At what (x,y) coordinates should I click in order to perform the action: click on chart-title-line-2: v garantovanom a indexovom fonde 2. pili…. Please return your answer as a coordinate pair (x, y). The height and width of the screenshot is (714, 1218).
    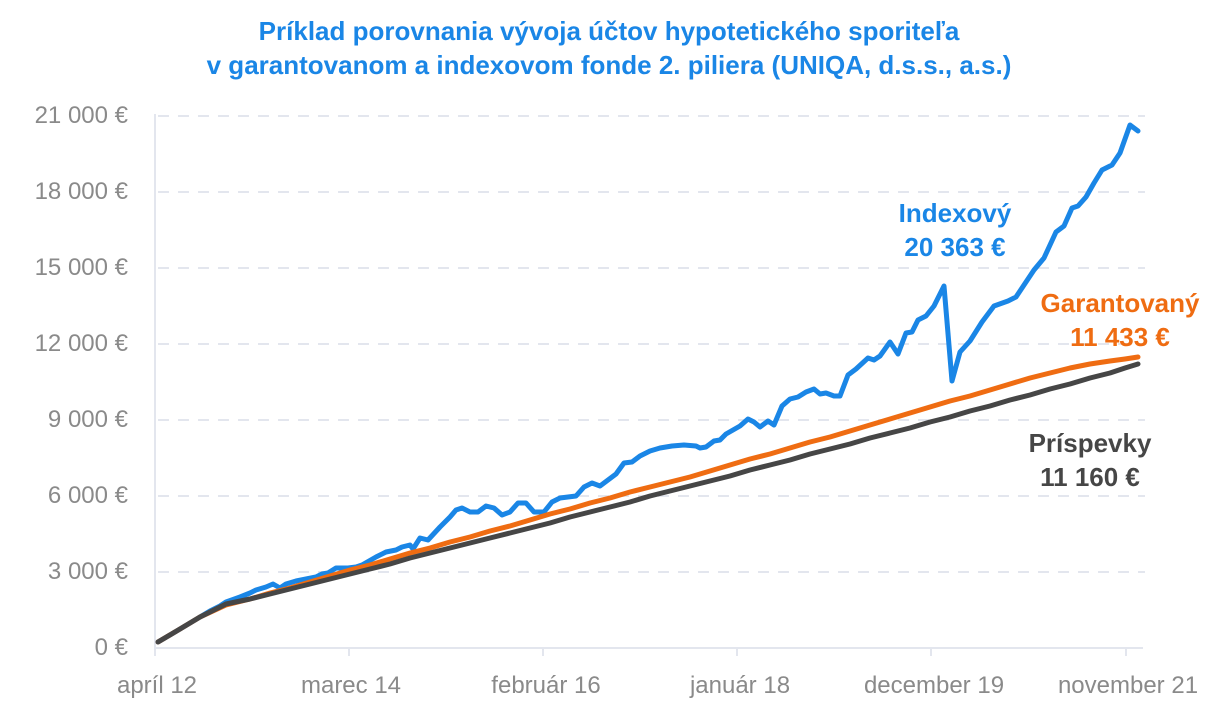
    Looking at the image, I should click on (609, 65).